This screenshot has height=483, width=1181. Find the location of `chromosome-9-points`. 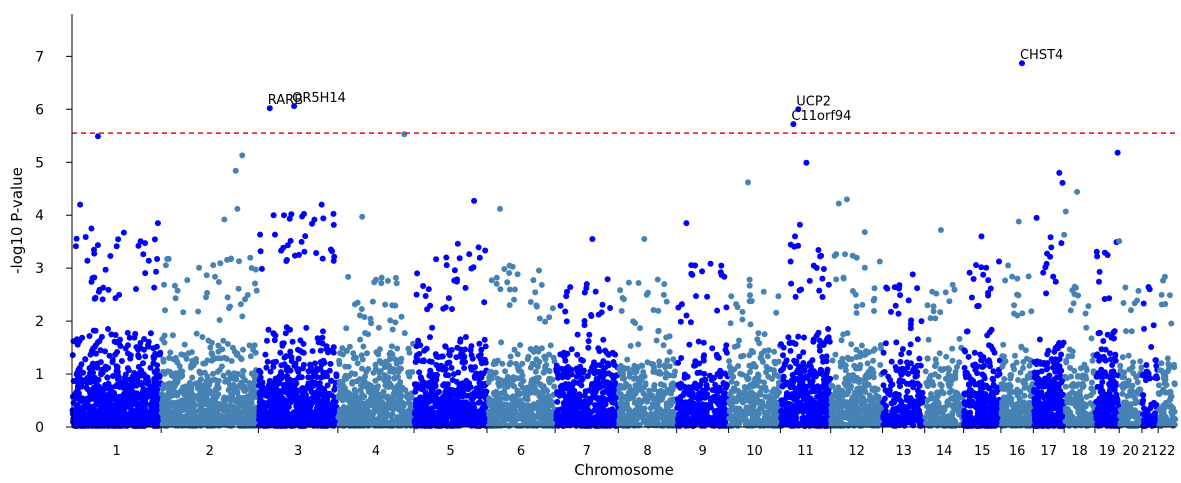

chromosome-9-points is located at coordinates (702, 344).